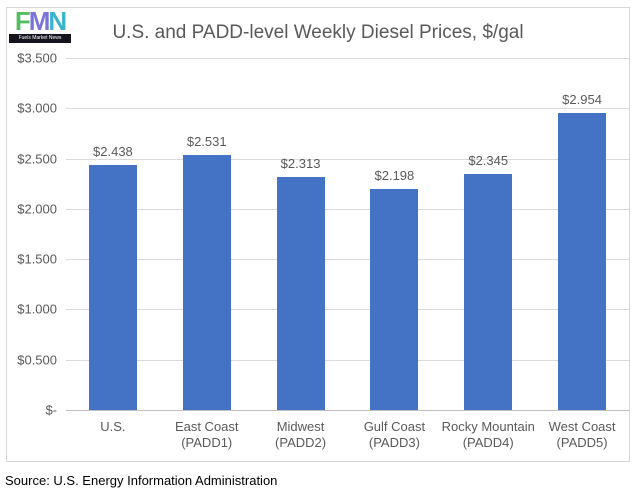 The image size is (636, 498). I want to click on x-category-label: Rocky Mountain (PADD4), so click(488, 434).